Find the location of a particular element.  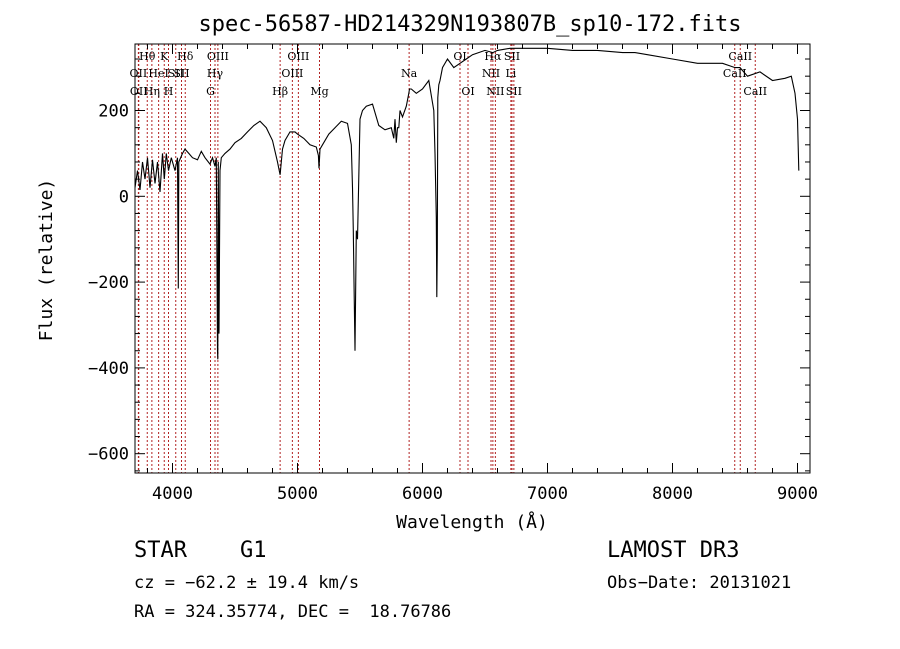

x-tick-label: 6000 is located at coordinates (422, 494).